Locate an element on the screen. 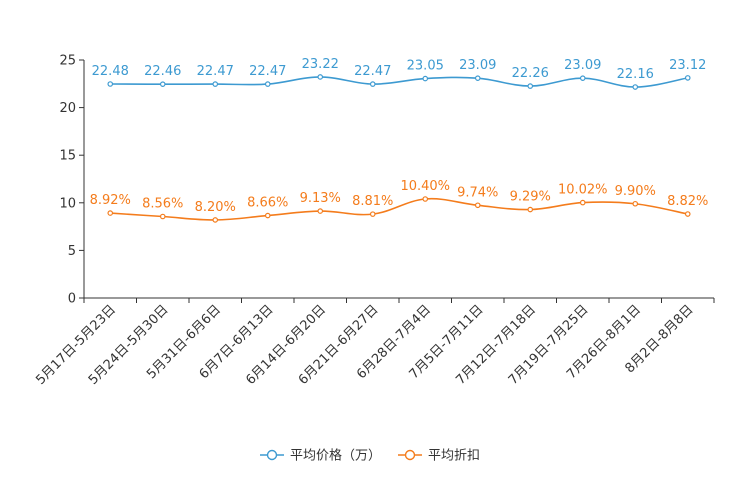 This screenshot has height=496, width=744. data-label: 8.92% is located at coordinates (110, 200).